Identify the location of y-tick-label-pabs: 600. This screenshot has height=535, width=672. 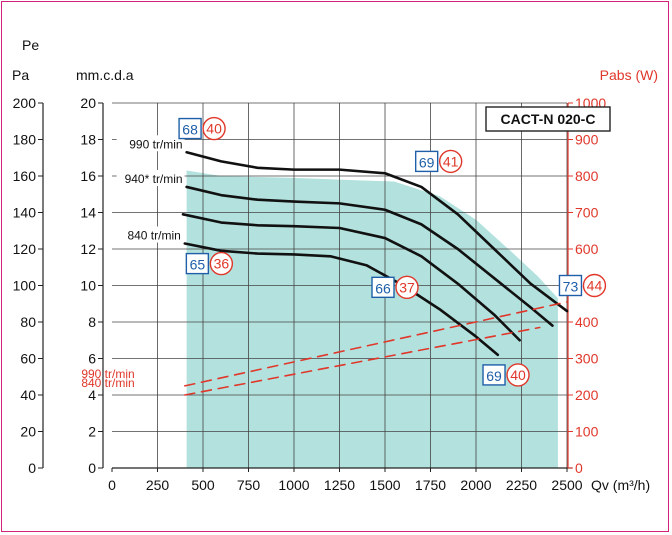
(587, 249).